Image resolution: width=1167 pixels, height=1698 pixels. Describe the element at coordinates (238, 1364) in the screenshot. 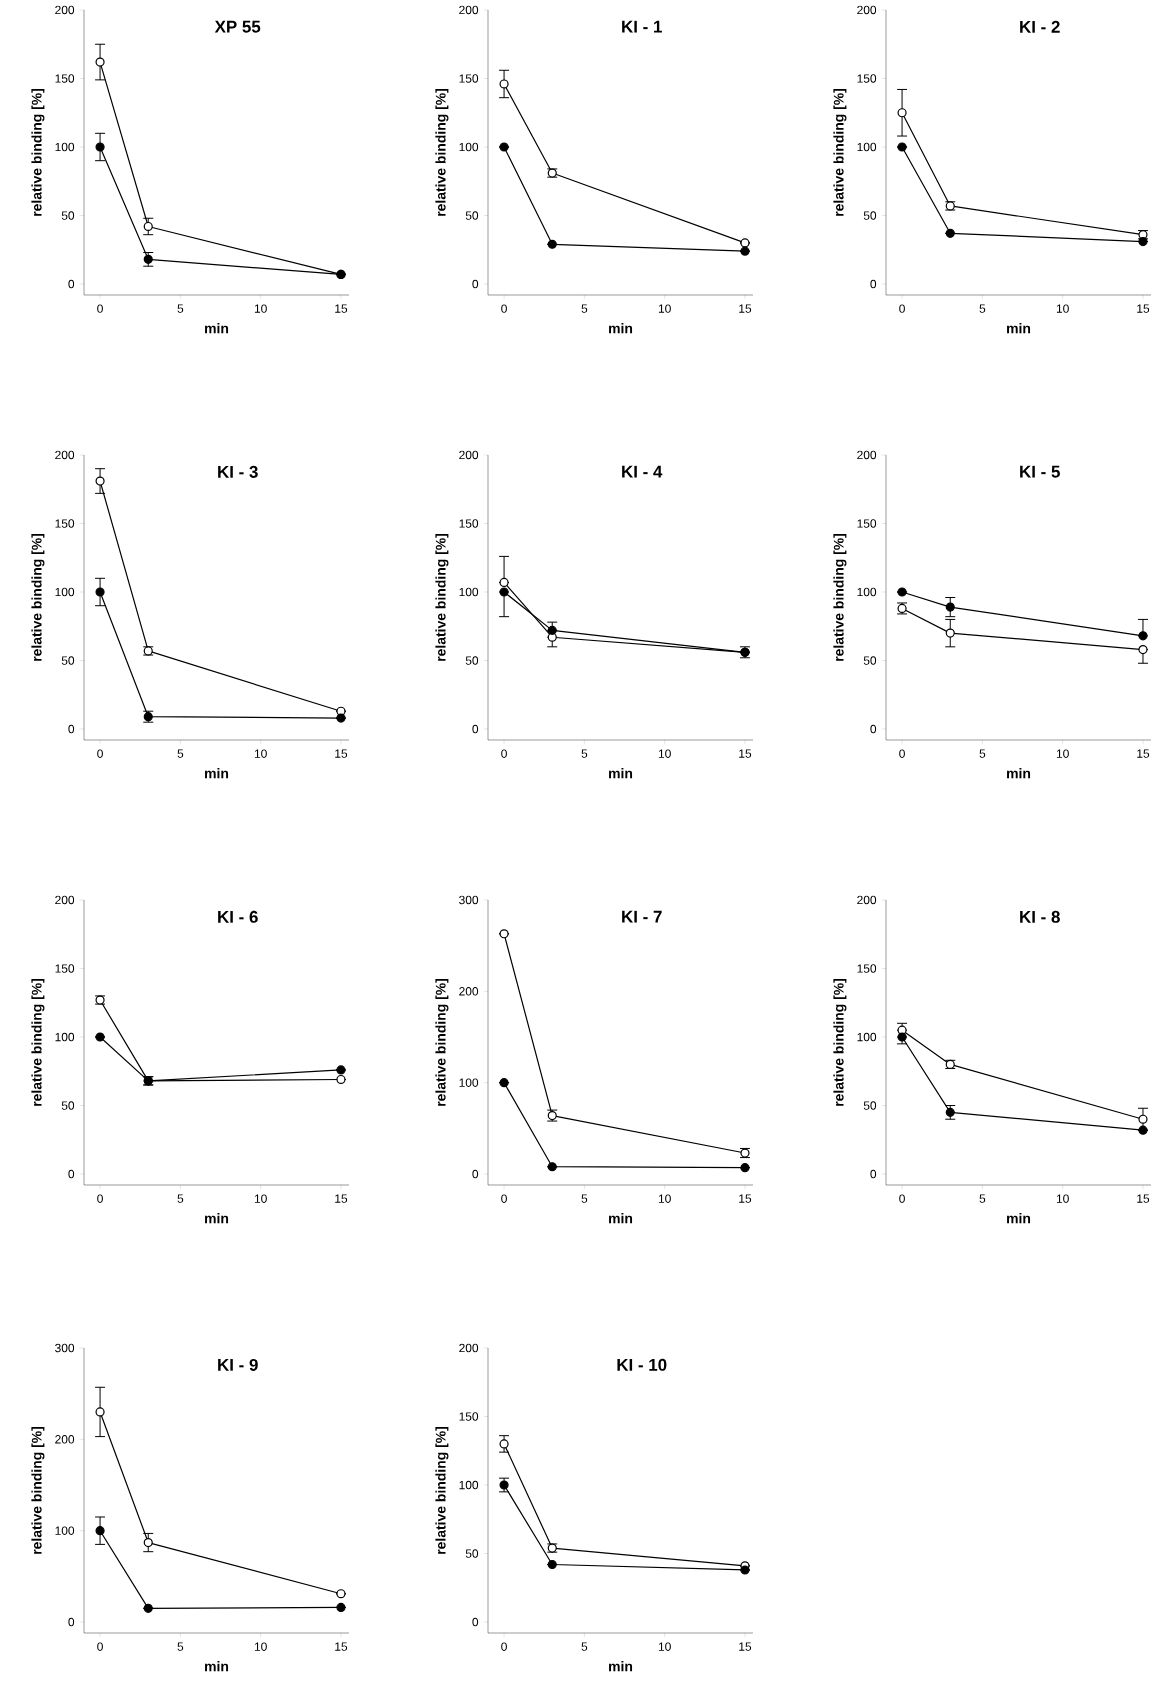

I see `chart-title: KI - 9` at that location.